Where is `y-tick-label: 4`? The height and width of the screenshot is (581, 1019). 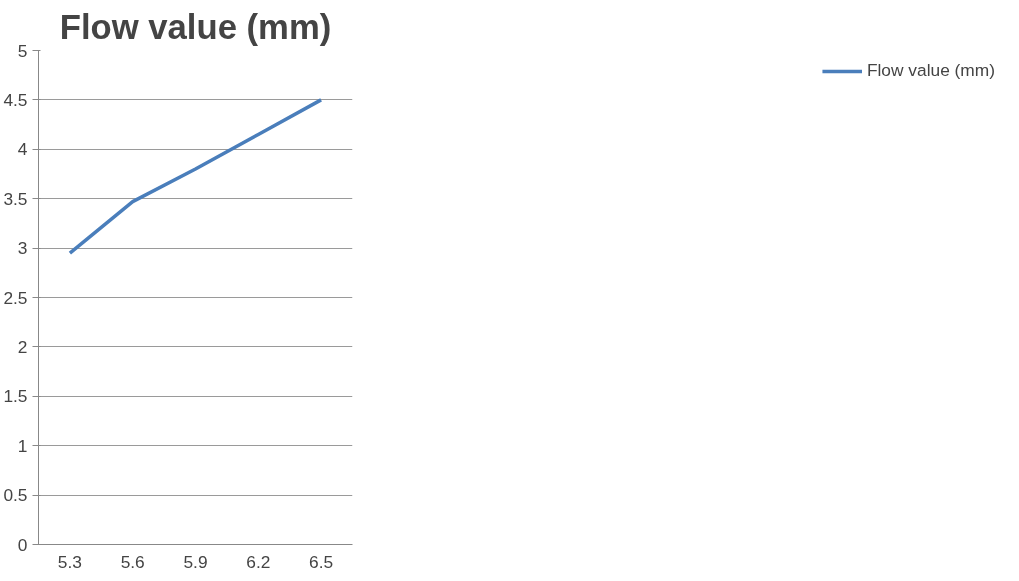 y-tick-label: 4 is located at coordinates (22, 149).